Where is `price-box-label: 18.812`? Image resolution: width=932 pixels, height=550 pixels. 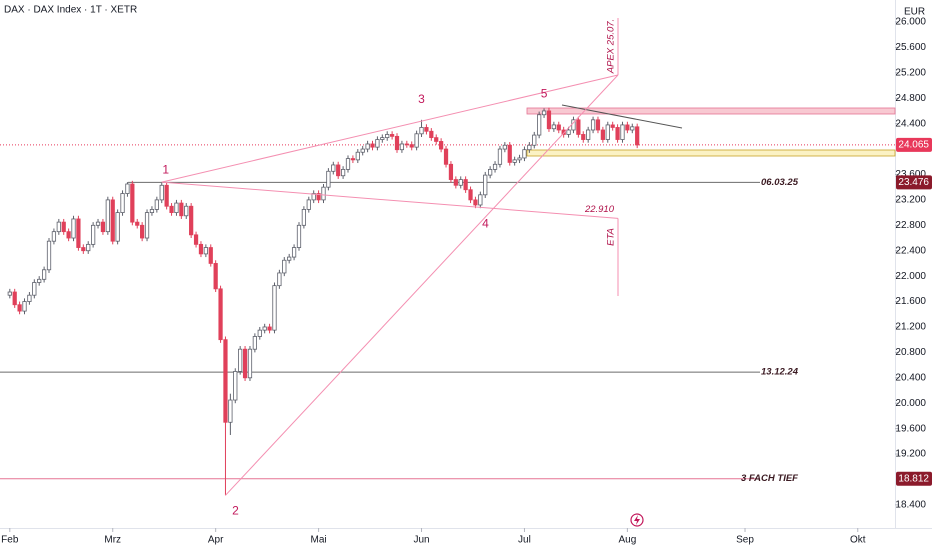
price-box-label: 18.812 is located at coordinates (913, 478).